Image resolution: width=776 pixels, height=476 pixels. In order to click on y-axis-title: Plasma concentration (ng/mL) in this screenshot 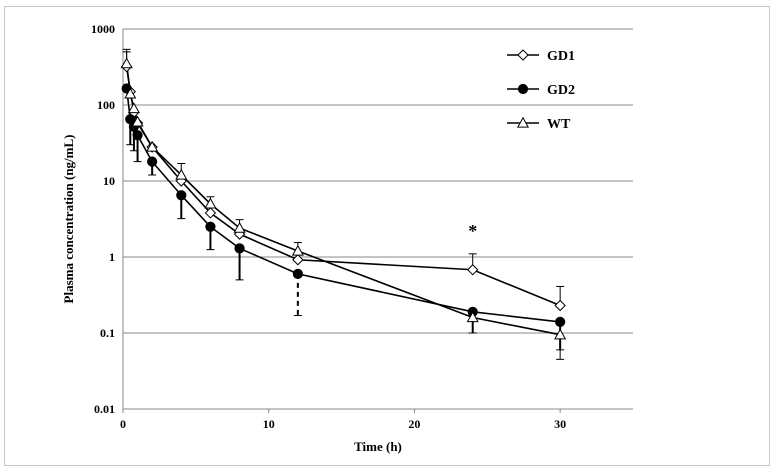, I will do `click(68, 219)`.